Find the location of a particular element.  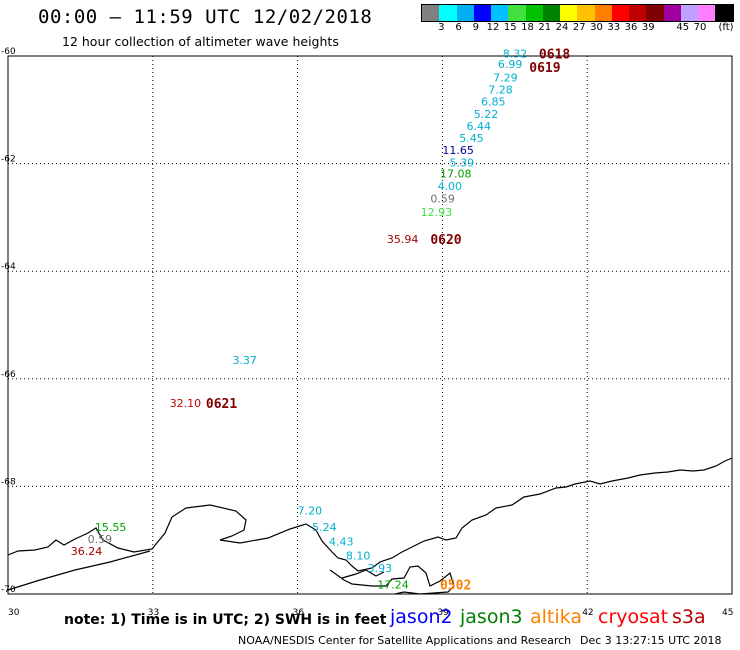

scale-label: 30 is located at coordinates (596, 27).